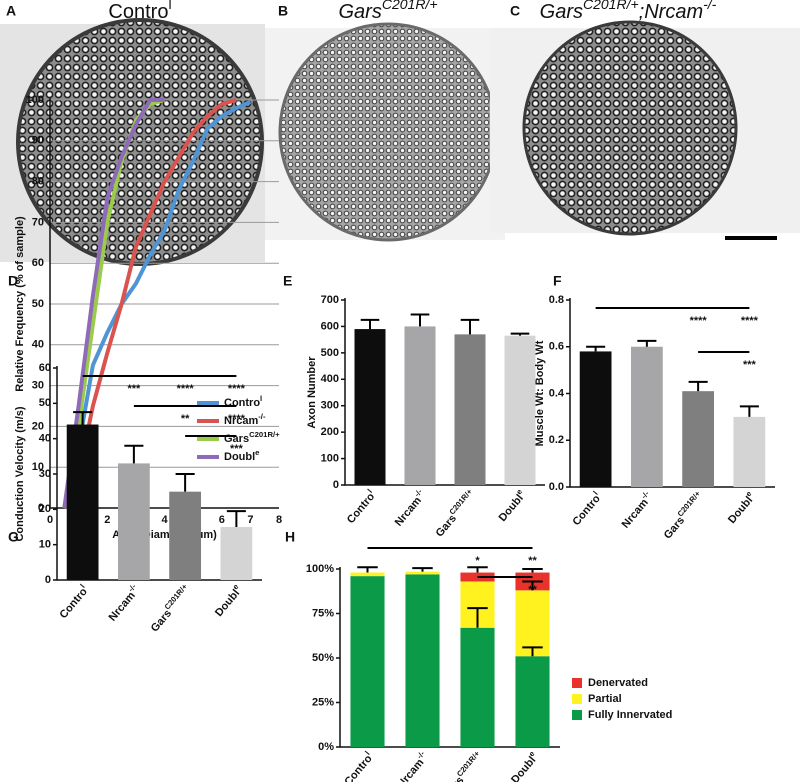 This screenshot has width=800, height=782. What do you see at coordinates (20, 473) in the screenshot?
I see `y-axis-label: Conduction Velocity (m/s)` at bounding box center [20, 473].